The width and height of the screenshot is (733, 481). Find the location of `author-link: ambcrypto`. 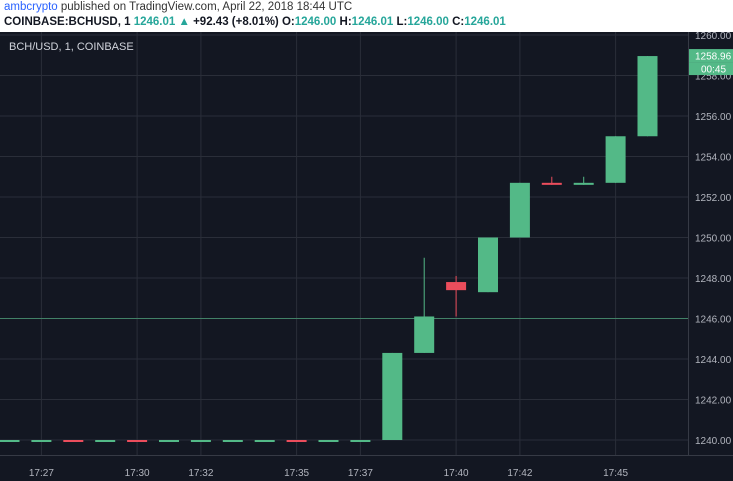

author-link: ambcrypto is located at coordinates (31, 7).